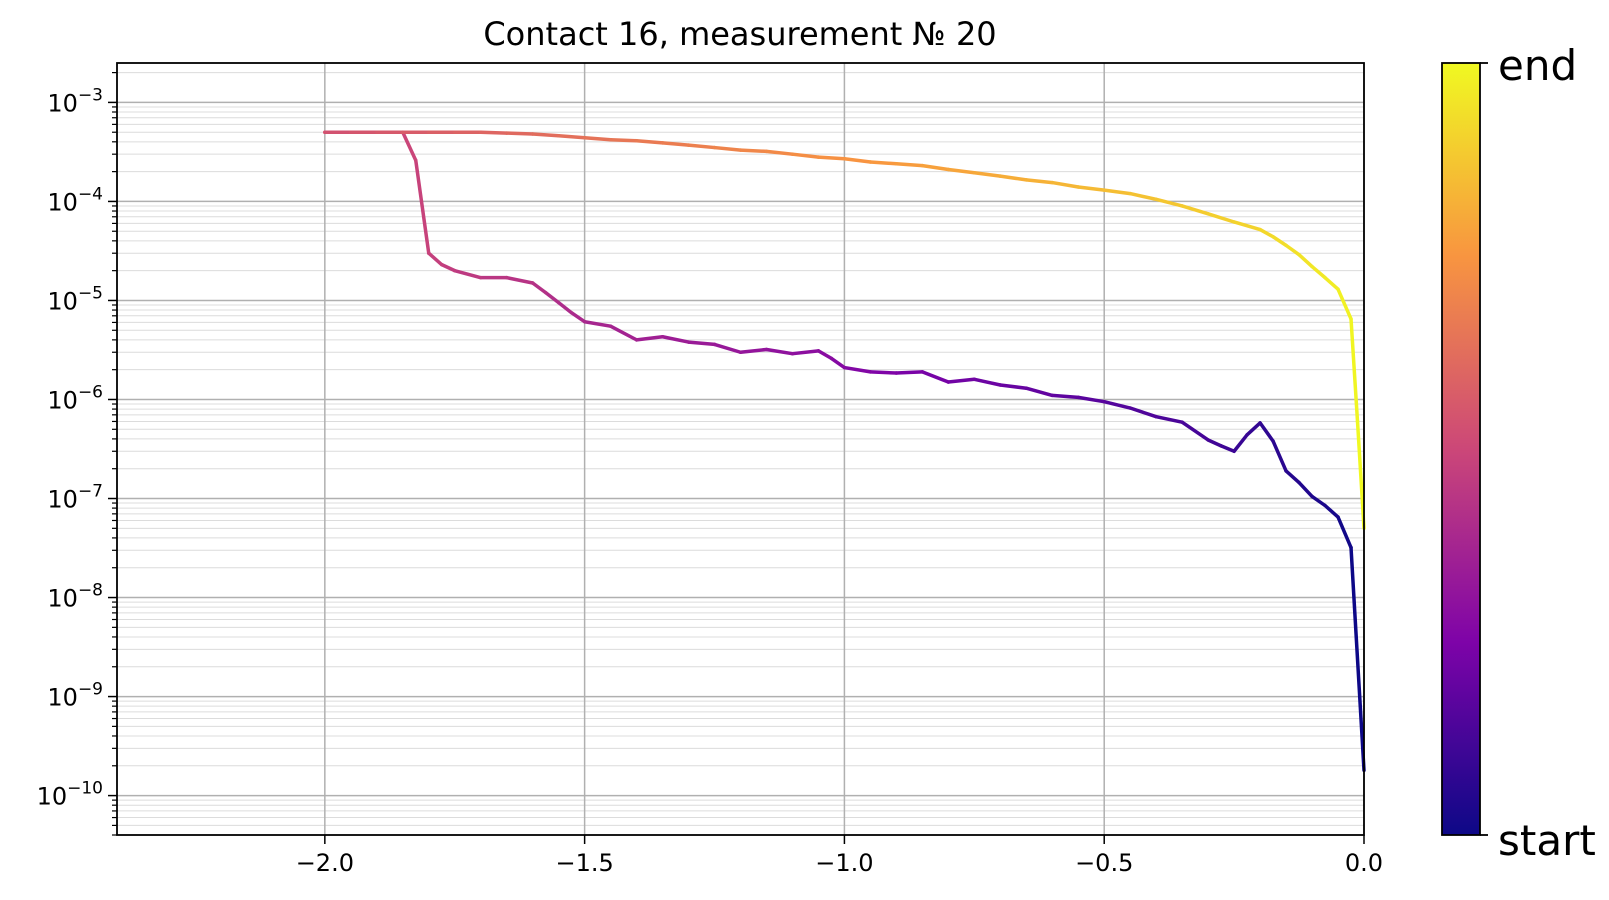 This screenshot has height=900, width=1609. What do you see at coordinates (839, 856) in the screenshot?
I see `x-axis: −2.0 −1.5 −1.0 −0.5 0.0` at bounding box center [839, 856].